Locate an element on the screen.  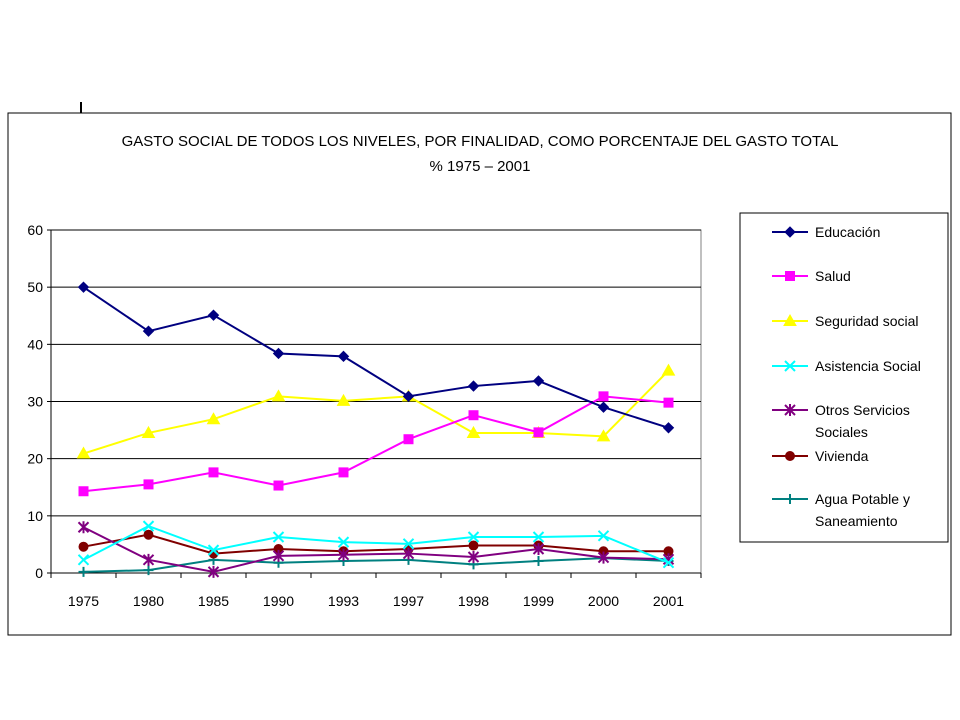
legend-item: Seguridad social is located at coordinates (845, 321).